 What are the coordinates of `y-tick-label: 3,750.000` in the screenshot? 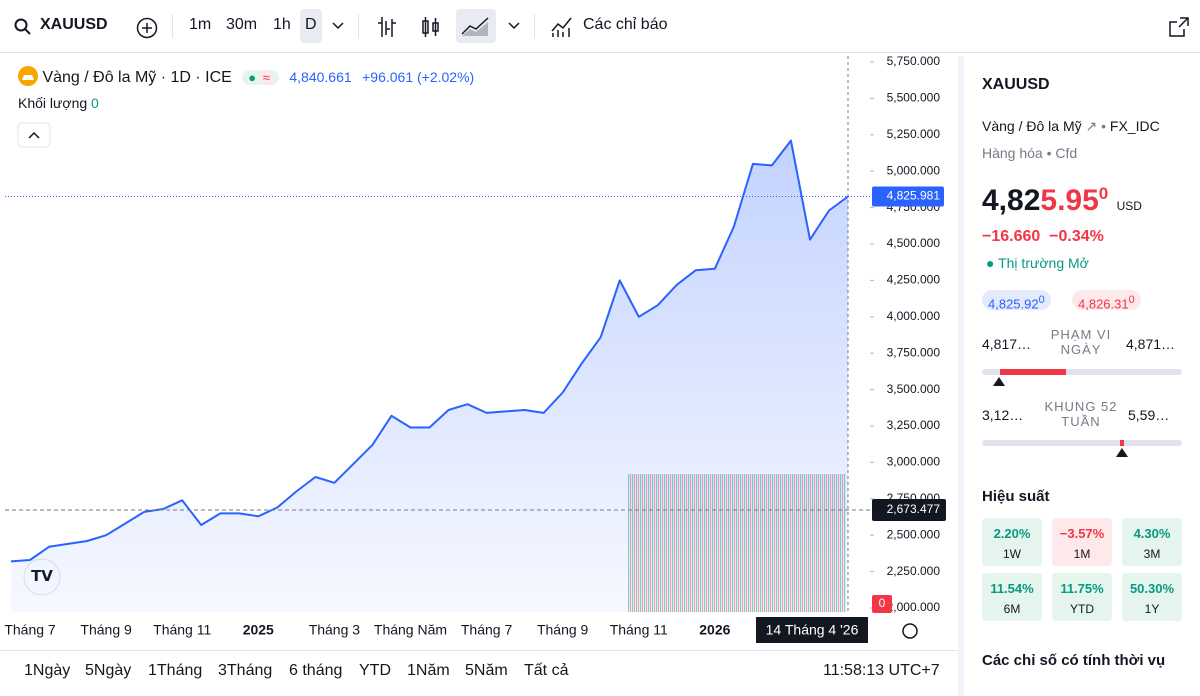 It's located at (914, 352).